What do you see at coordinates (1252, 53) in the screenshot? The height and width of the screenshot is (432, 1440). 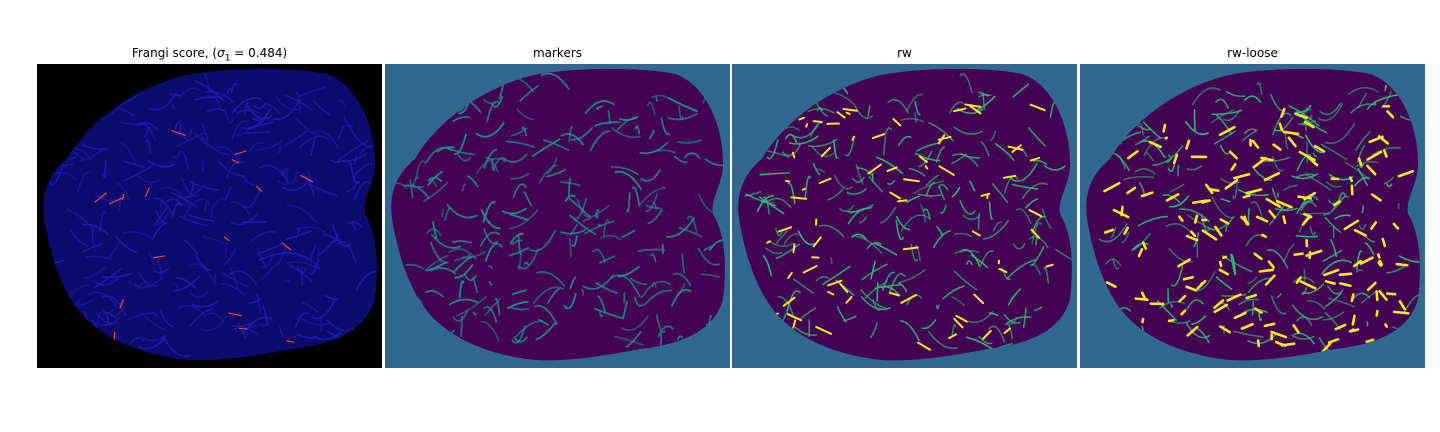 I see `panel-title-rw-loose: rw-loose` at bounding box center [1252, 53].